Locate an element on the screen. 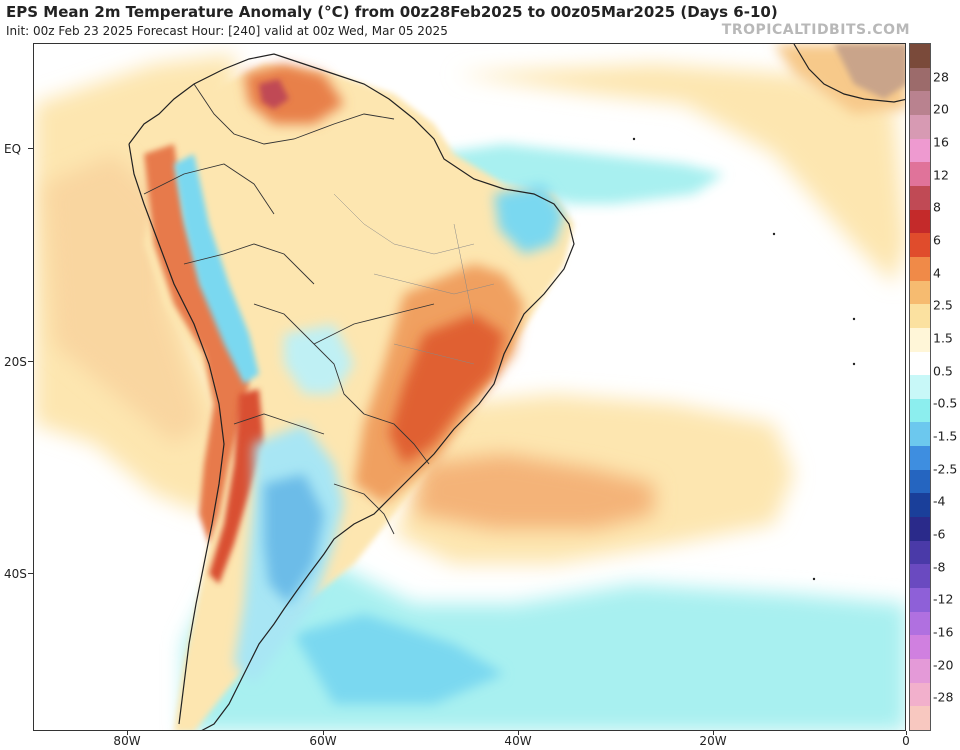 This screenshot has width=960, height=750. colorbar-label: -16 is located at coordinates (943, 632).